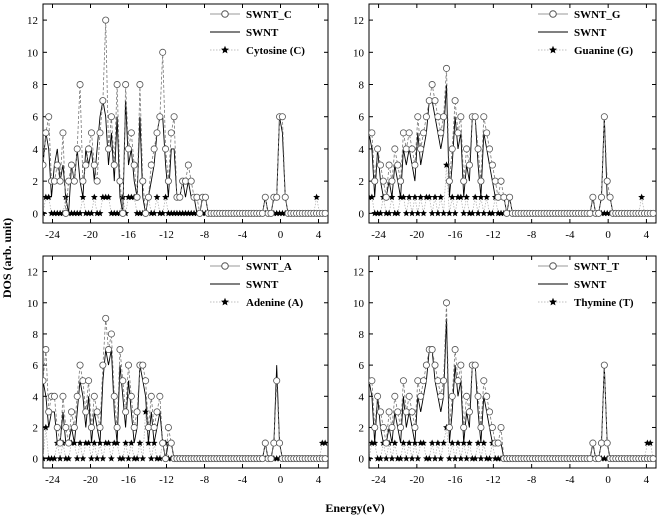 The width and height of the screenshot is (660, 517). Describe the element at coordinates (362, 182) in the screenshot. I see `y-tick-label: 2` at that location.